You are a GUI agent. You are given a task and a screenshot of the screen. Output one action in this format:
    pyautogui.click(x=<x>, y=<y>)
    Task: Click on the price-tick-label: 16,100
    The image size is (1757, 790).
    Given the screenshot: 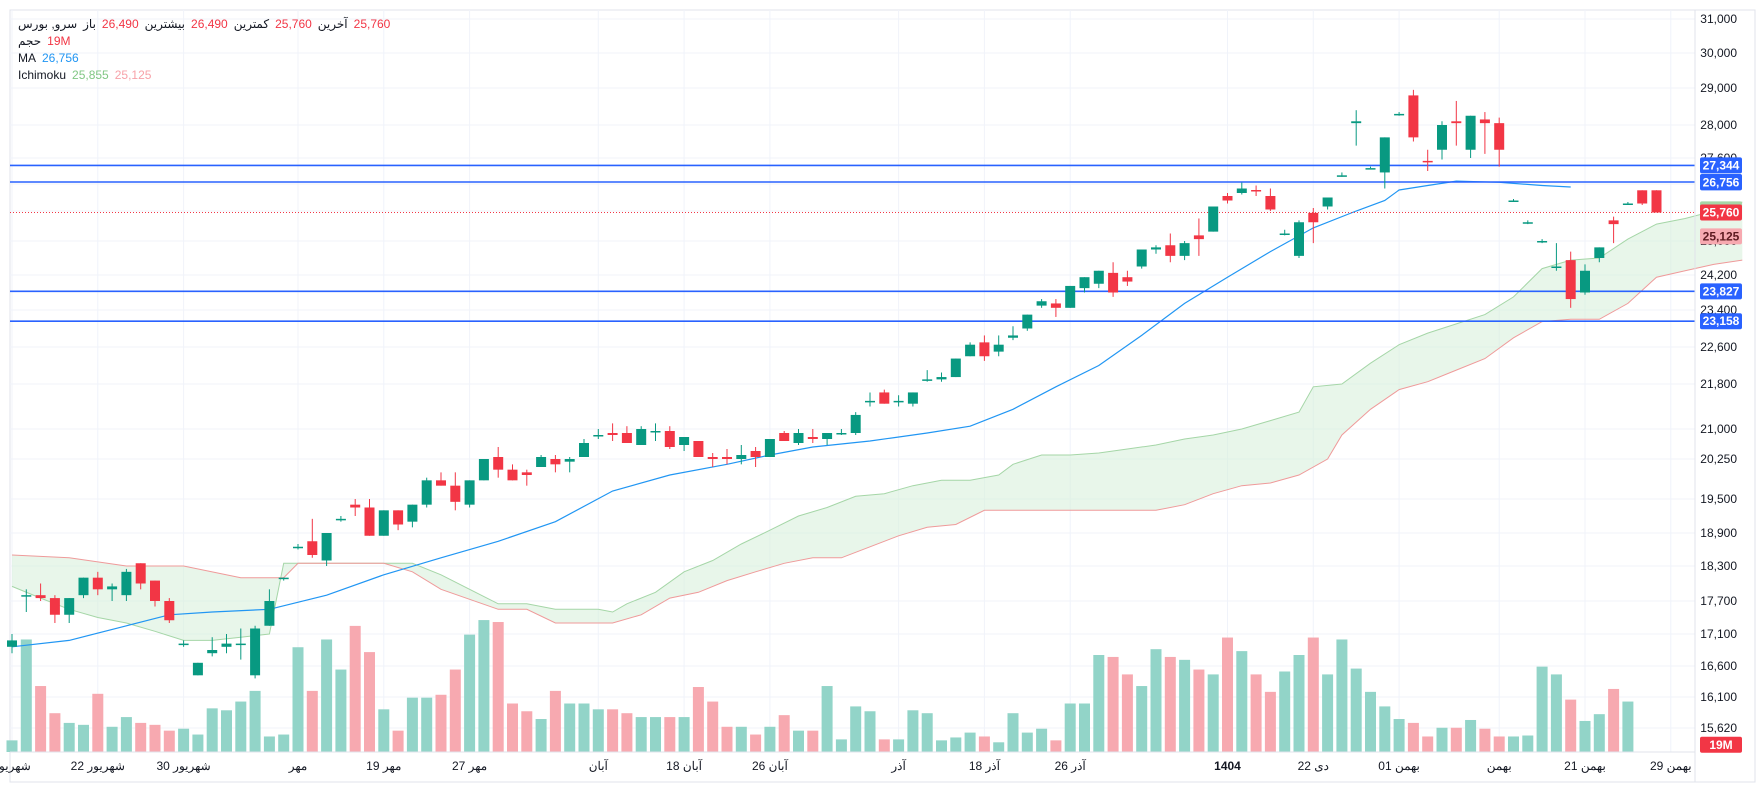 What is the action you would take?
    pyautogui.click(x=1718, y=697)
    